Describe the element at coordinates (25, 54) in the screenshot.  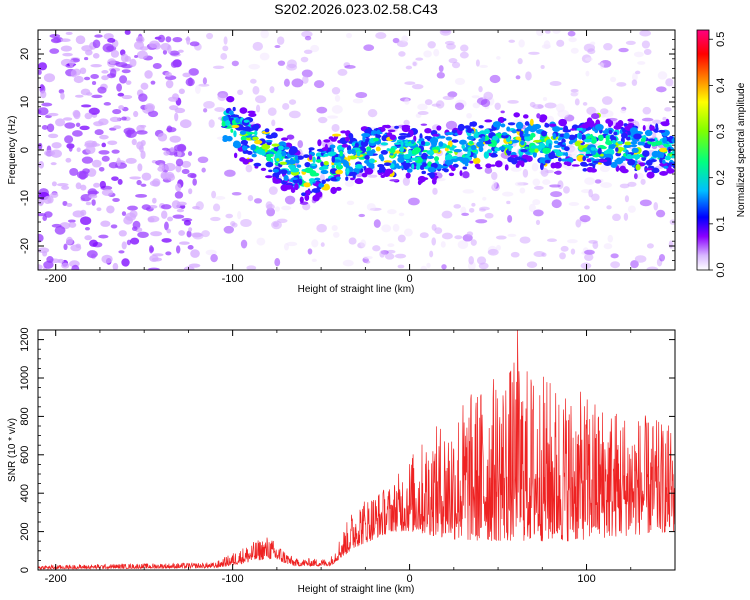
I see `y-tick-label: 20` at that location.